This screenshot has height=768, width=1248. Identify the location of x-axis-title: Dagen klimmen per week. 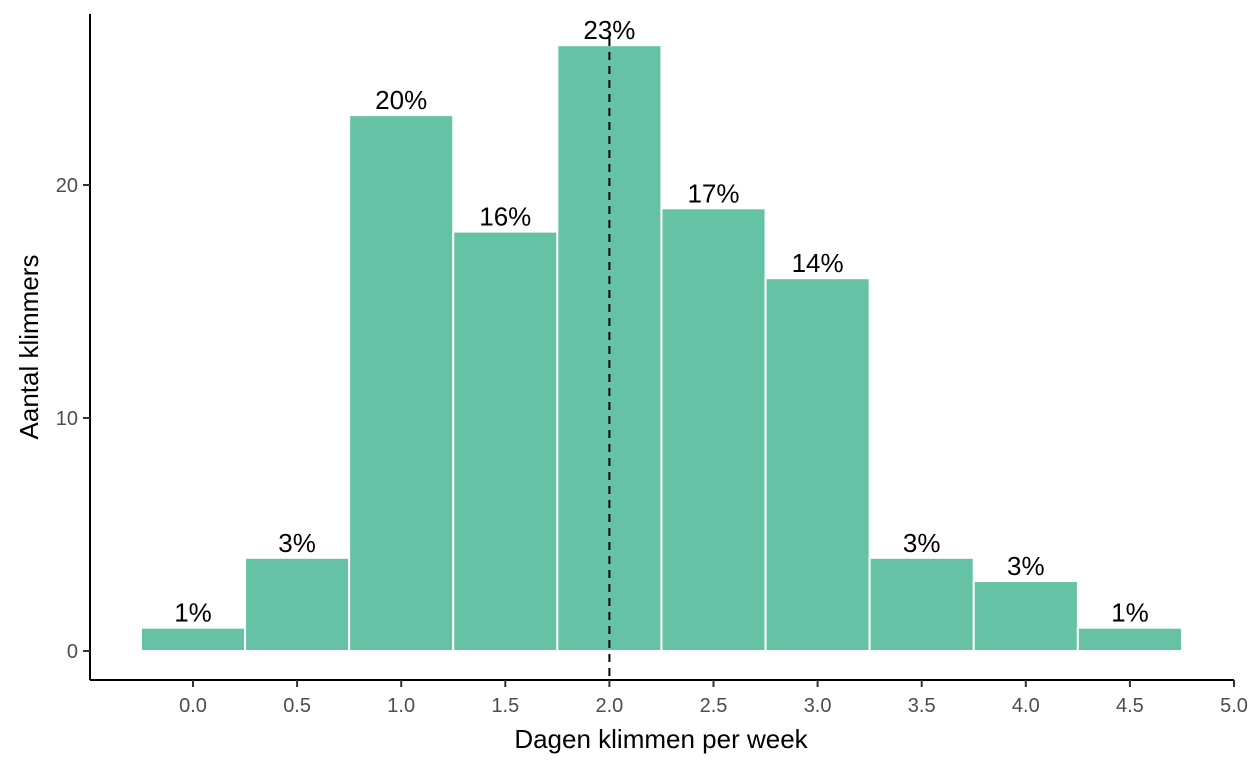
(661, 739).